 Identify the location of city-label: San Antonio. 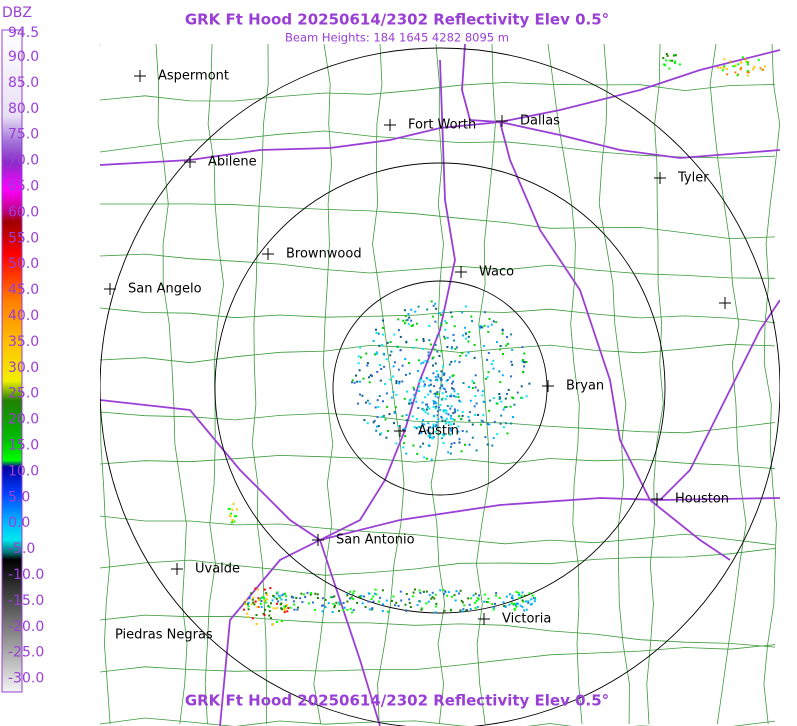
(375, 540).